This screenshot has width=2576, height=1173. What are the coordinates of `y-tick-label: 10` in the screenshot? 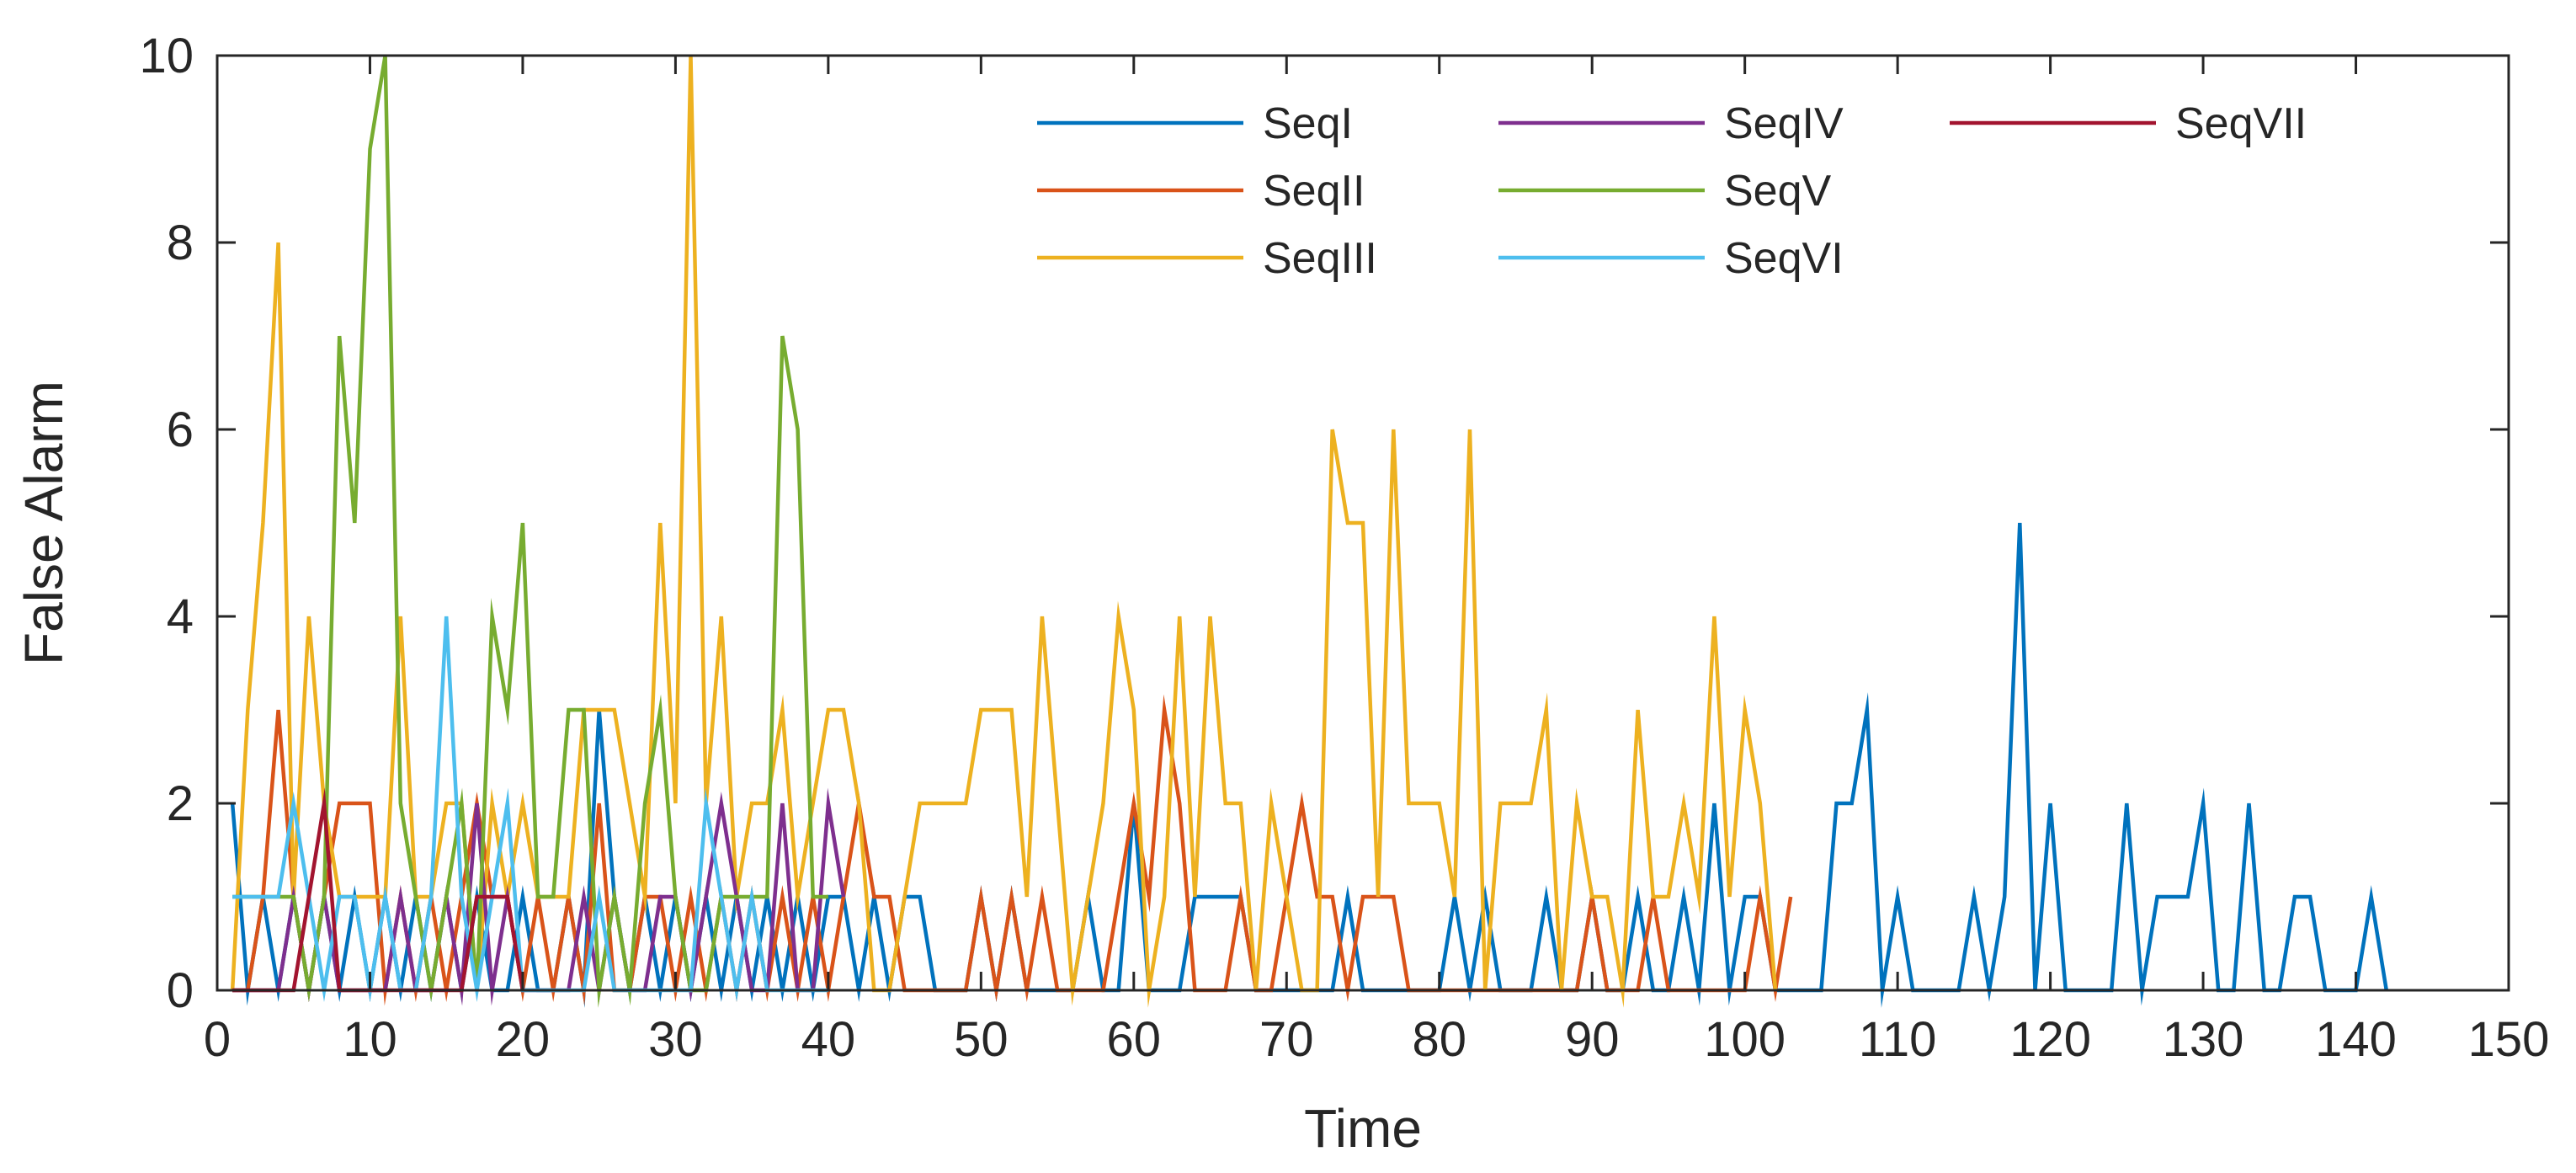 It's located at (166, 56).